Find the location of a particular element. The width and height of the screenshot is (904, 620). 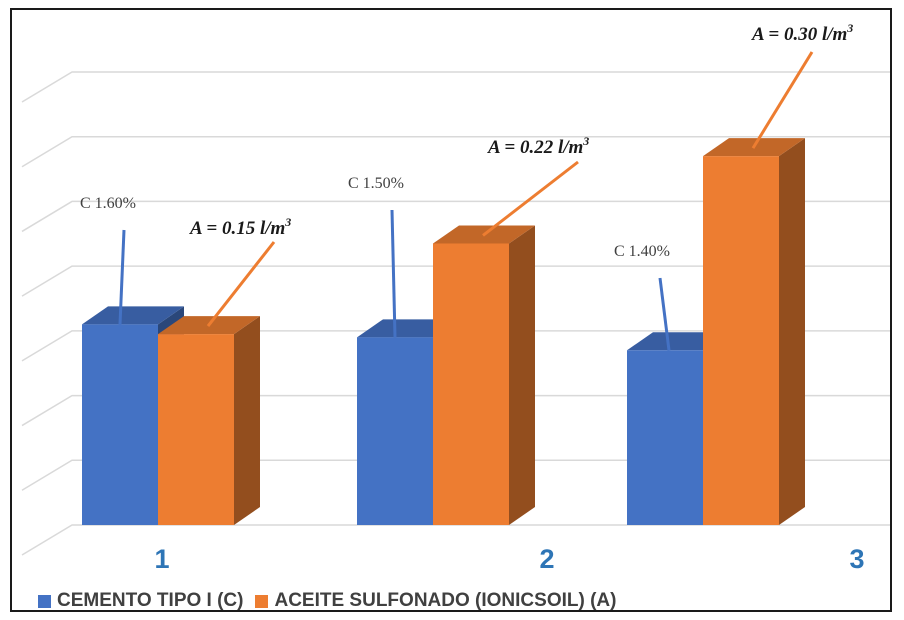

legend-item-aceite: ACEITE SULFONADO (IONICSOIL) (A) is located at coordinates (436, 600).